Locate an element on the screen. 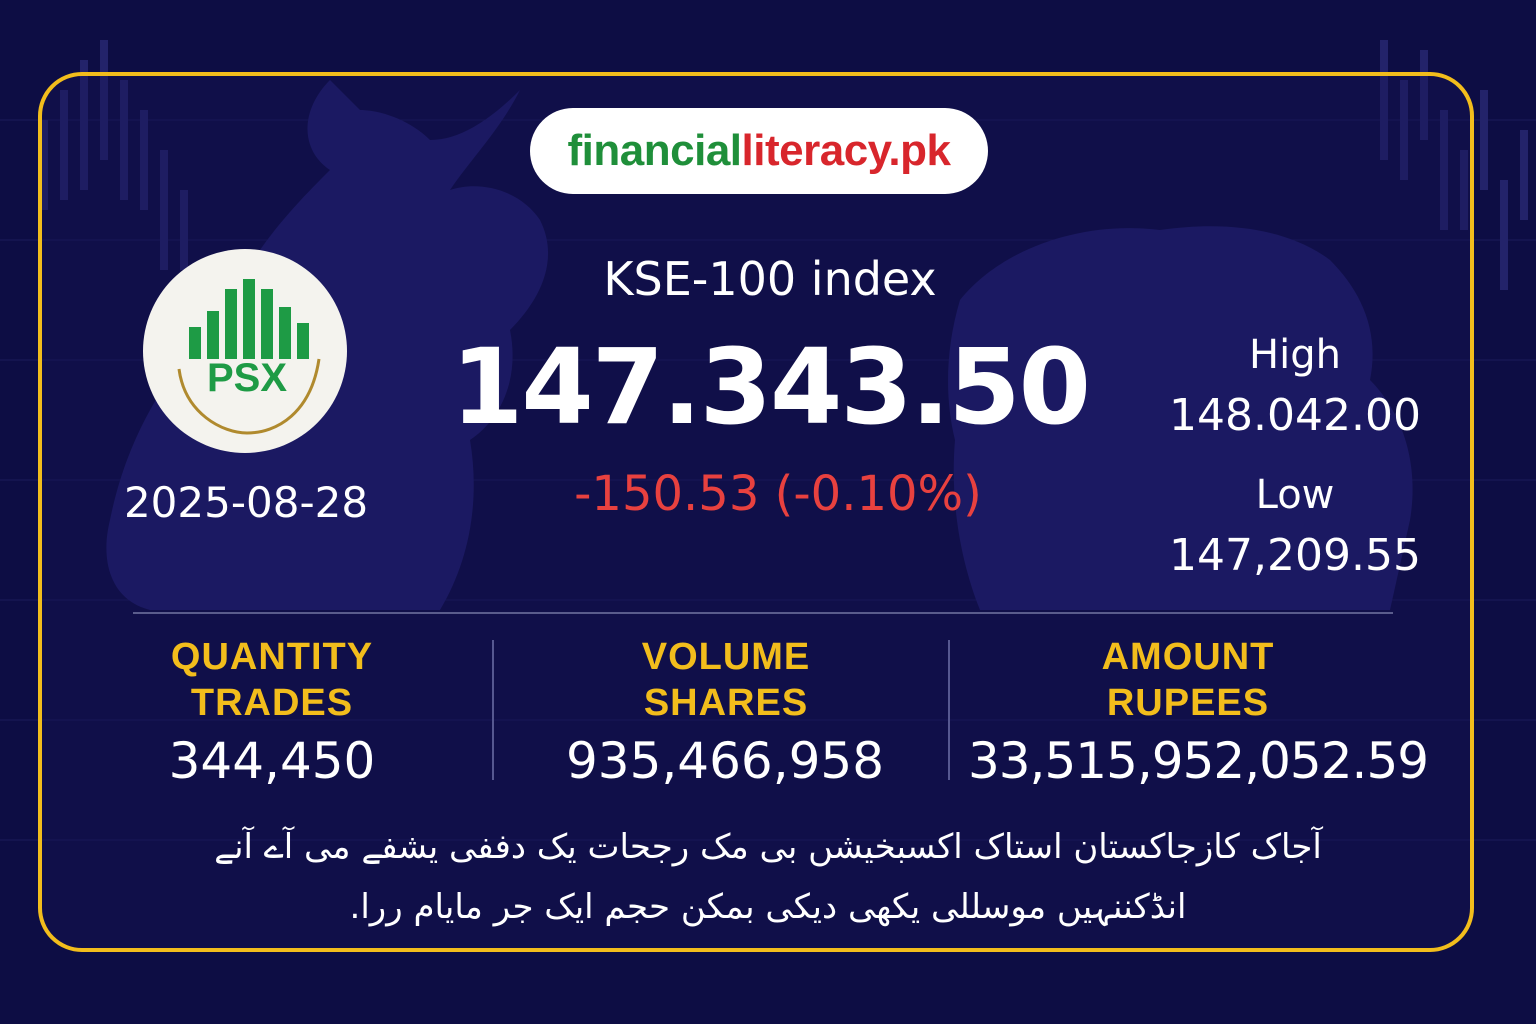 This screenshot has width=1536, height=1024. stat-amount-label: AMOUNT RUPEES is located at coordinates (1188, 680).